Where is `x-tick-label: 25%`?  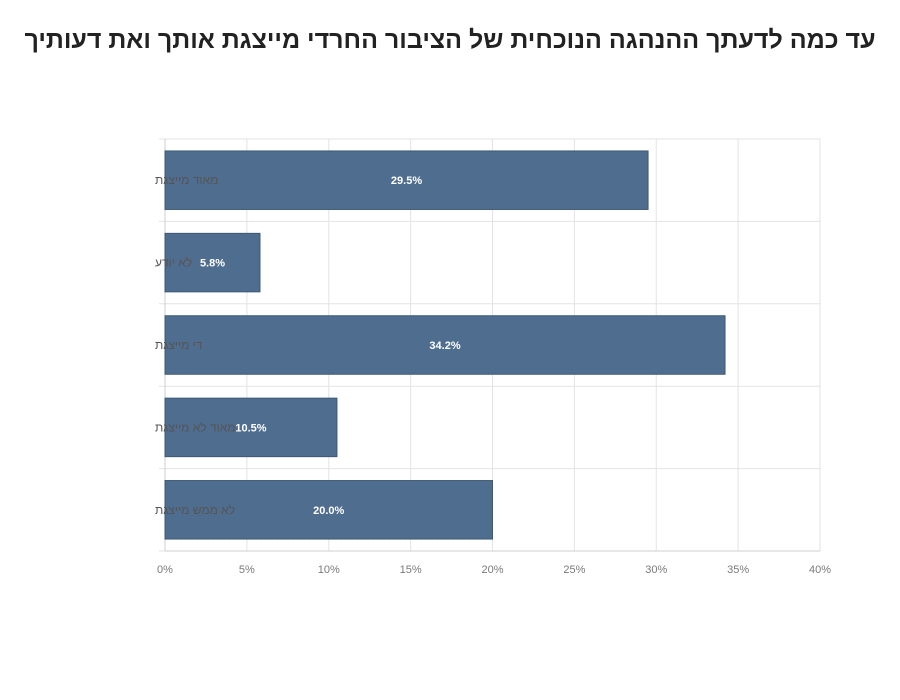 x-tick-label: 25% is located at coordinates (574, 570).